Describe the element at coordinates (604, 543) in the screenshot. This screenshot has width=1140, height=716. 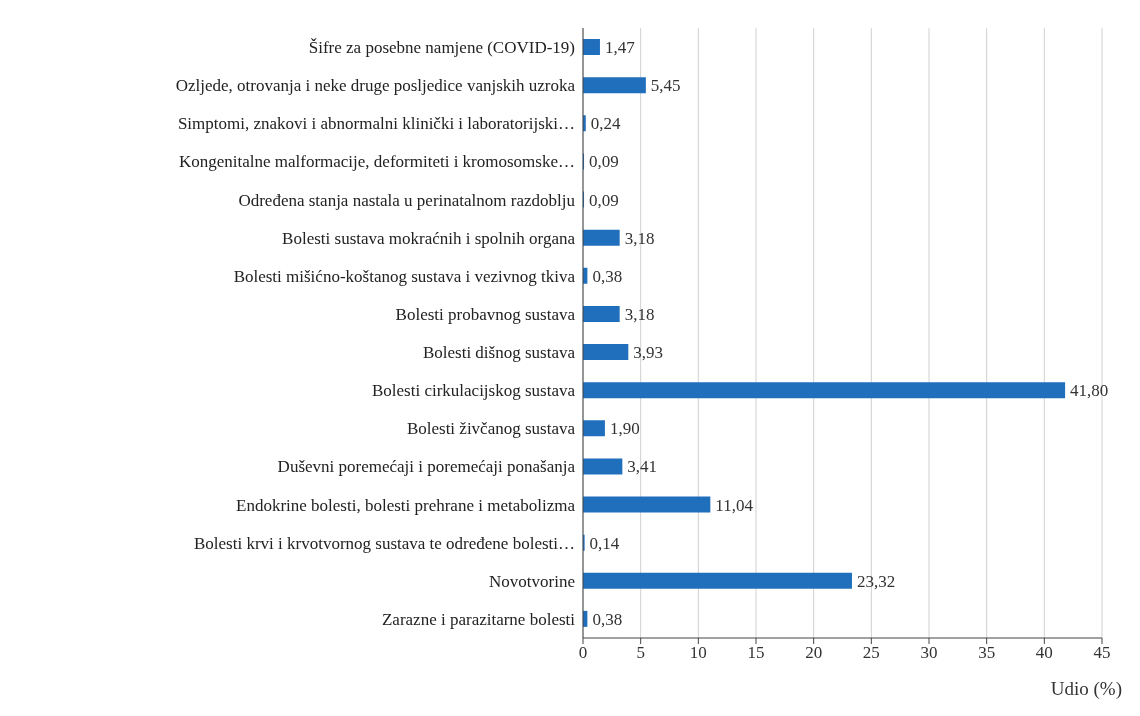
I see `data-label: 0,14` at that location.